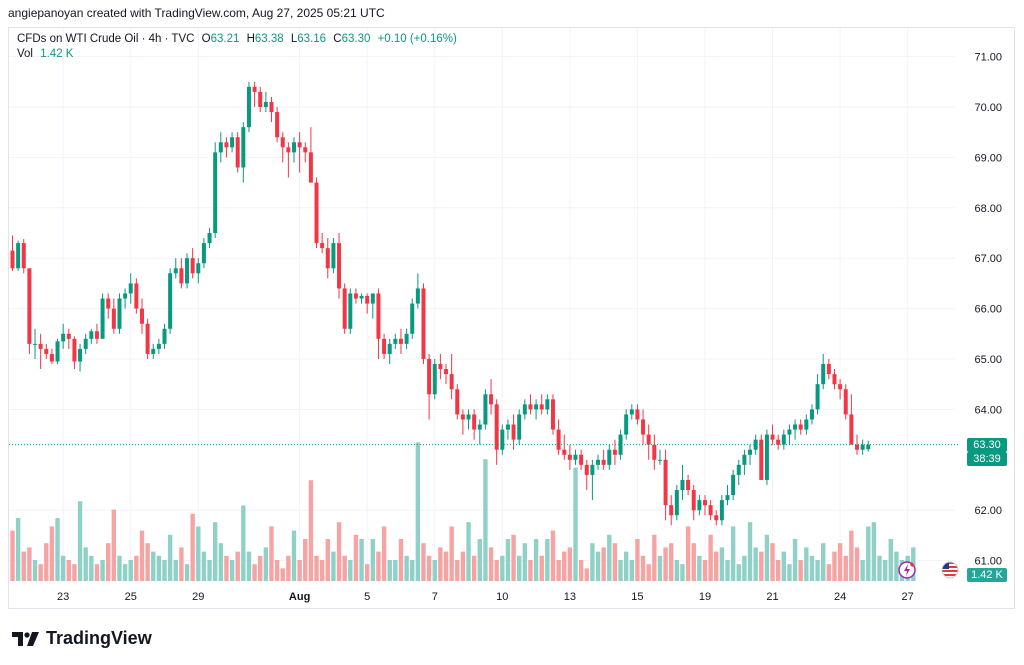 The height and width of the screenshot is (665, 1024). I want to click on high-label: H, so click(250, 39).